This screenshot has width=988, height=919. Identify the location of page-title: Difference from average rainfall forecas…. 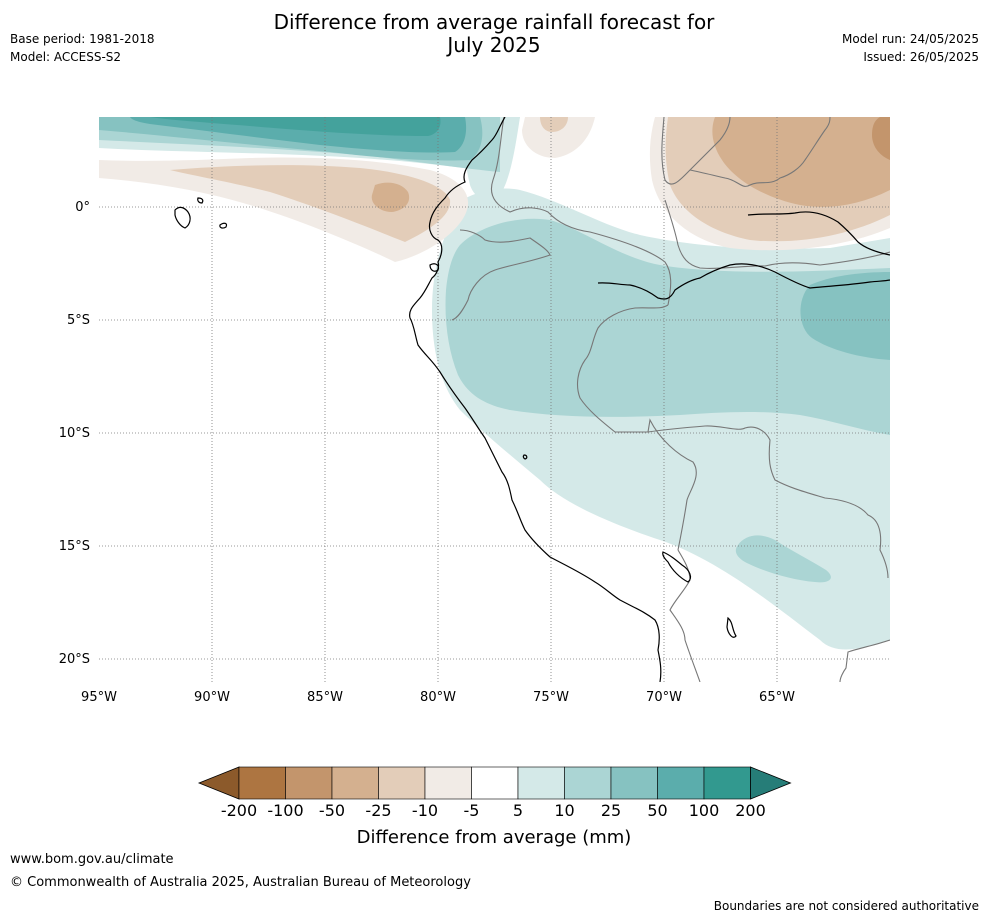
(494, 34).